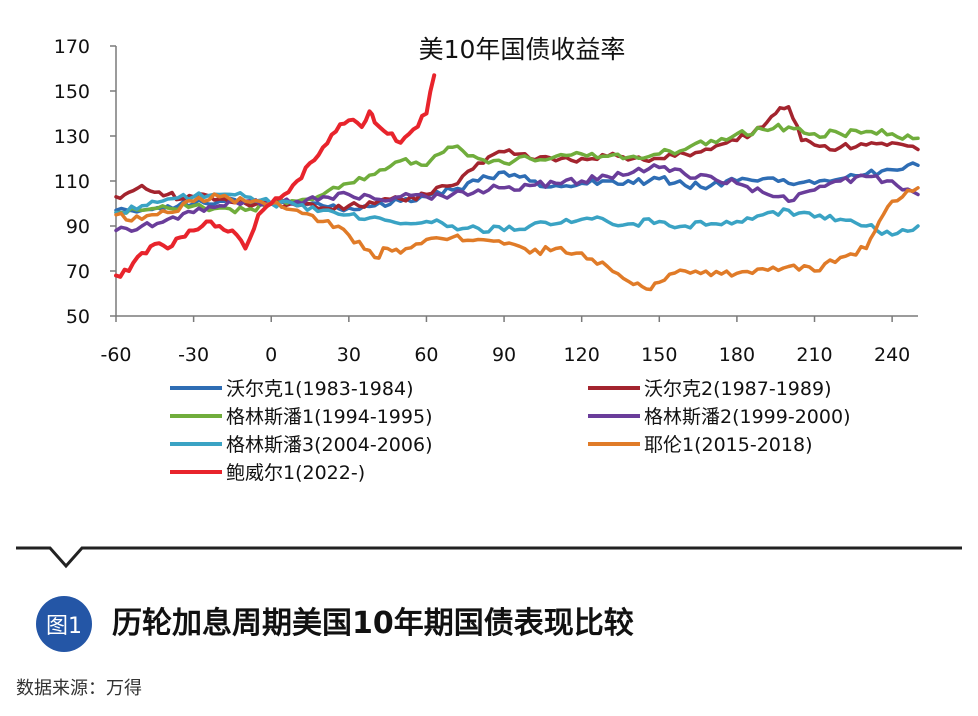 This screenshot has width=978, height=716. What do you see at coordinates (72, 137) in the screenshot?
I see `y-tick-label: 130` at bounding box center [72, 137].